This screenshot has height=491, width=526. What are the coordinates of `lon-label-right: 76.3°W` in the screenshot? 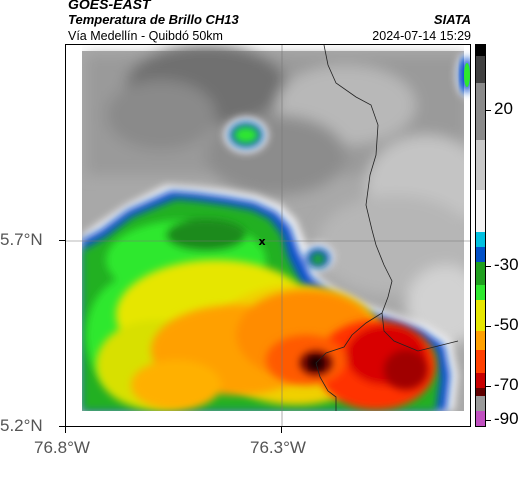 It's located at (278, 447).